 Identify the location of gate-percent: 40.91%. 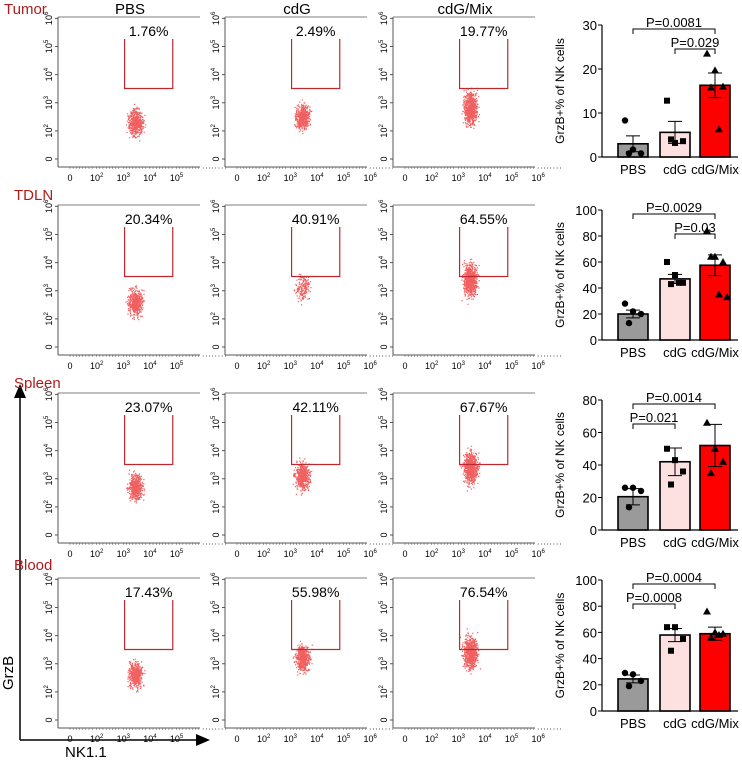
(315, 219).